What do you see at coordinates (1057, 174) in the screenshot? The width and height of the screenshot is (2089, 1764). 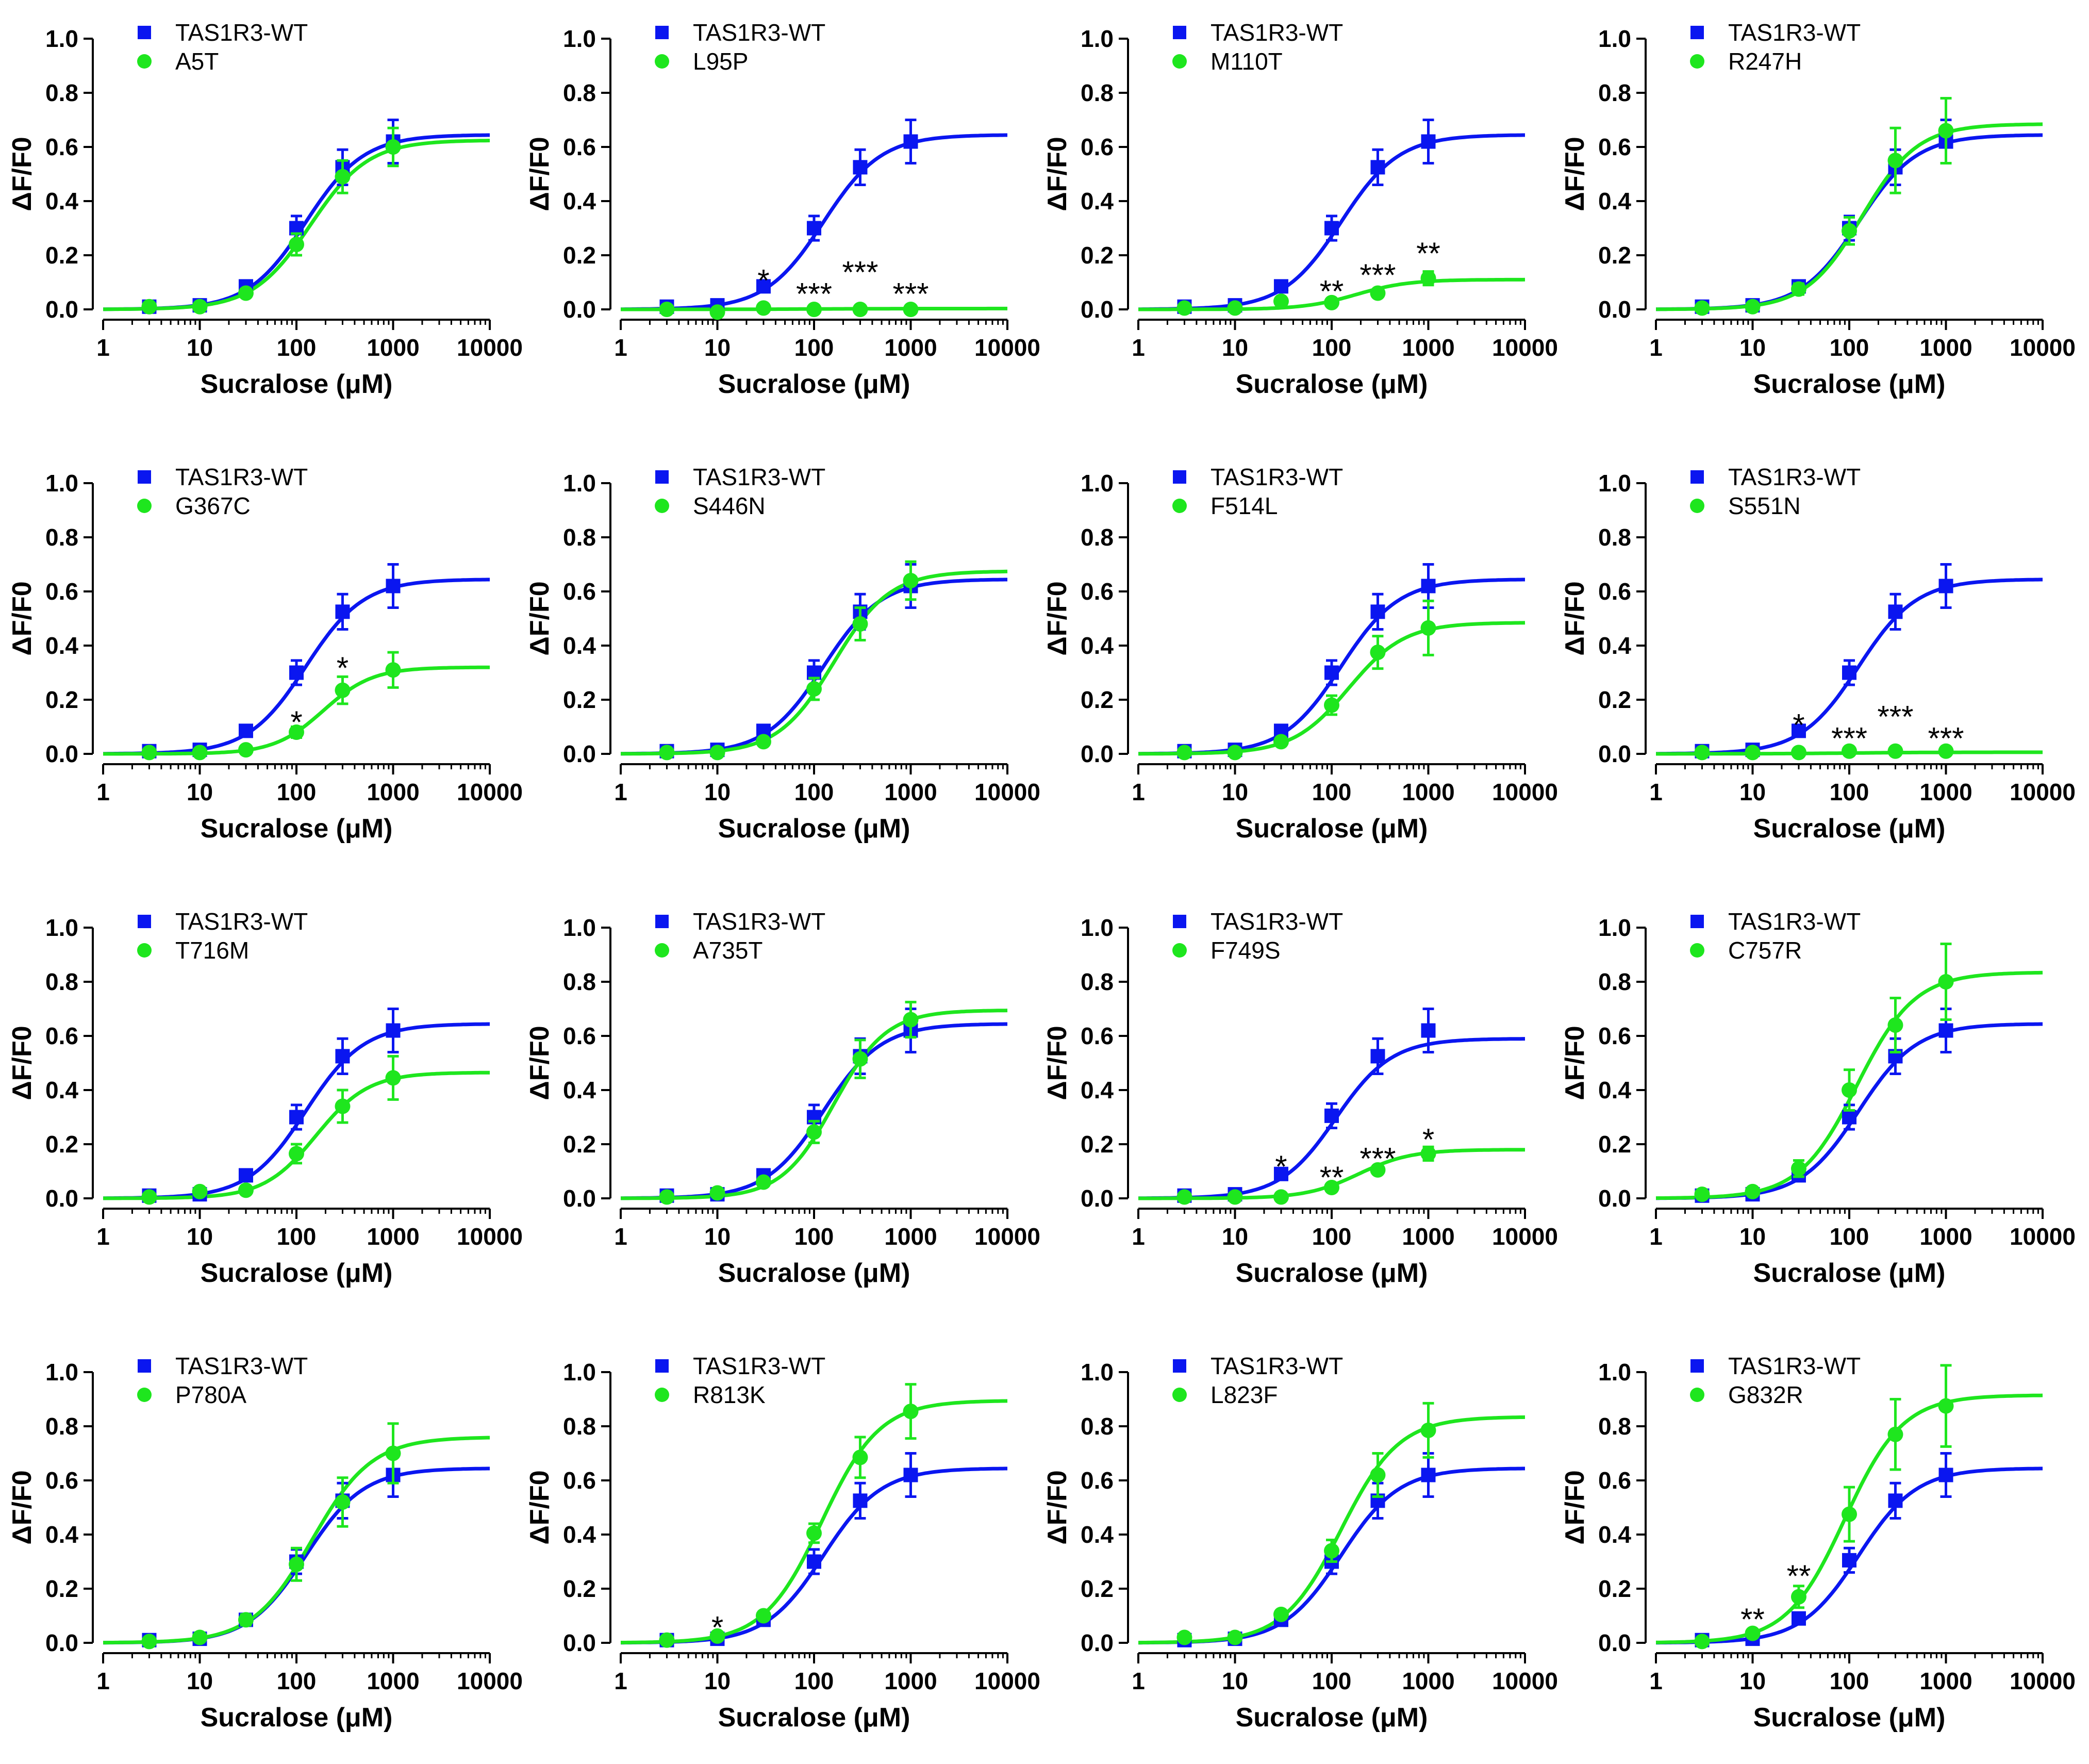 I see `y-axis-title: ΔF/F0` at bounding box center [1057, 174].